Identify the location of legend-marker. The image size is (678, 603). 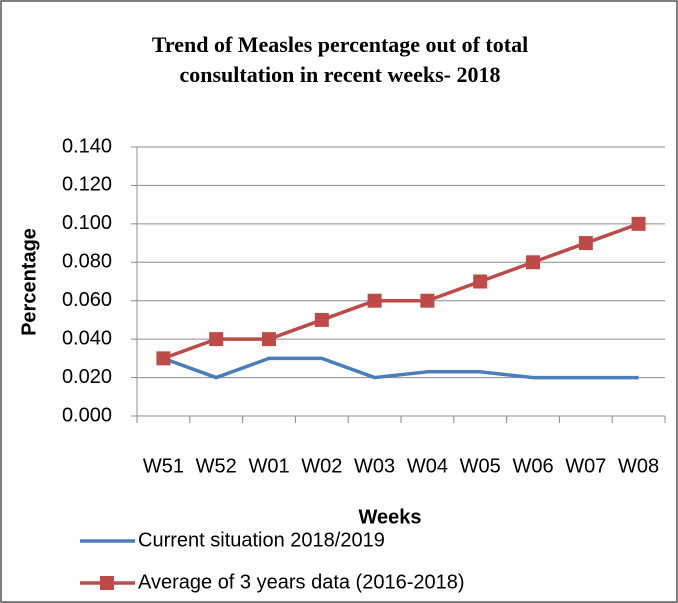
(107, 583).